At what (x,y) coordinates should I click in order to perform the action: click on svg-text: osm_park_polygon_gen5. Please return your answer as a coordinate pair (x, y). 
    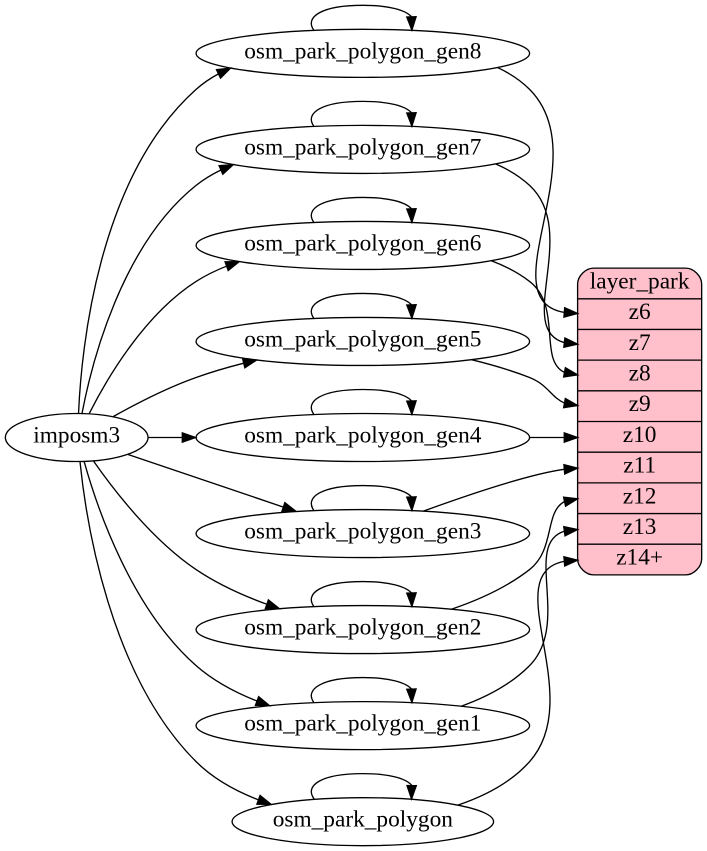
    Looking at the image, I should click on (362, 340).